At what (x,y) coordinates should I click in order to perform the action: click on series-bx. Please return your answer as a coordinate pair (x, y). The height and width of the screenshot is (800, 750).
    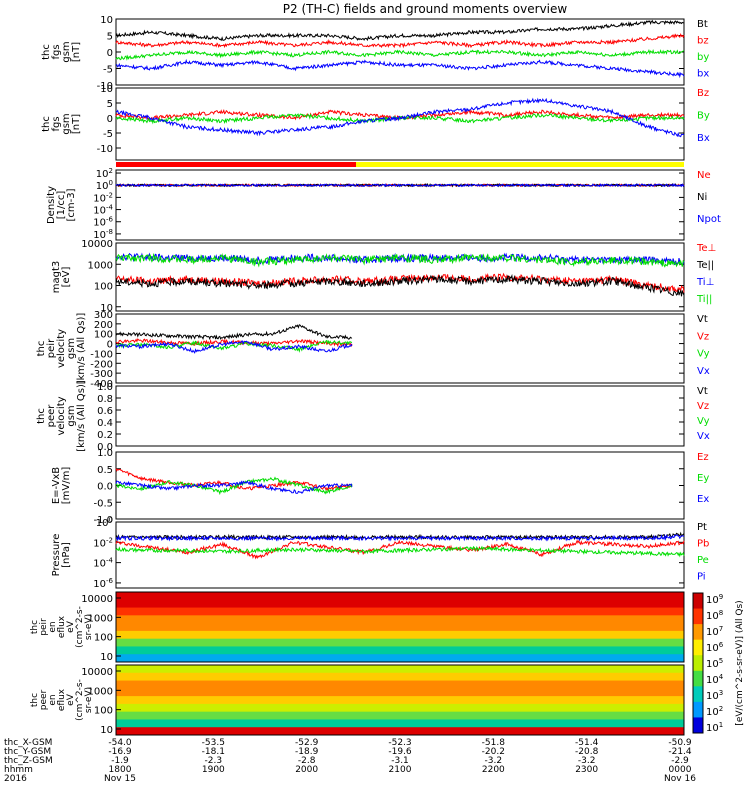
    Looking at the image, I should click on (400, 68).